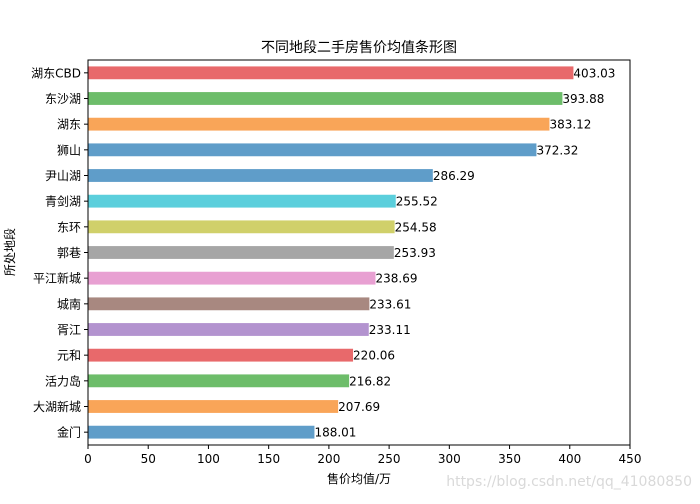  What do you see at coordinates (69, 356) in the screenshot?
I see `y-tick-label: 元和` at bounding box center [69, 356].